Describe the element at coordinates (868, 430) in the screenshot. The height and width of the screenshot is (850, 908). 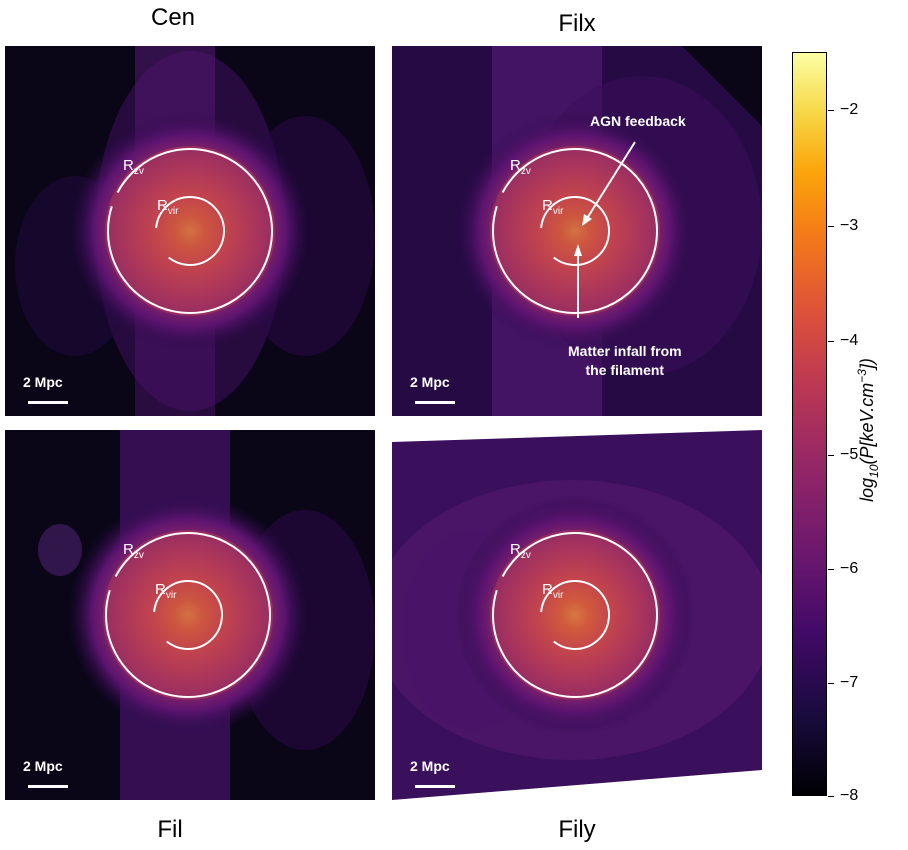
I see `colorbar-label: log10(P[keV.cm−3])` at that location.